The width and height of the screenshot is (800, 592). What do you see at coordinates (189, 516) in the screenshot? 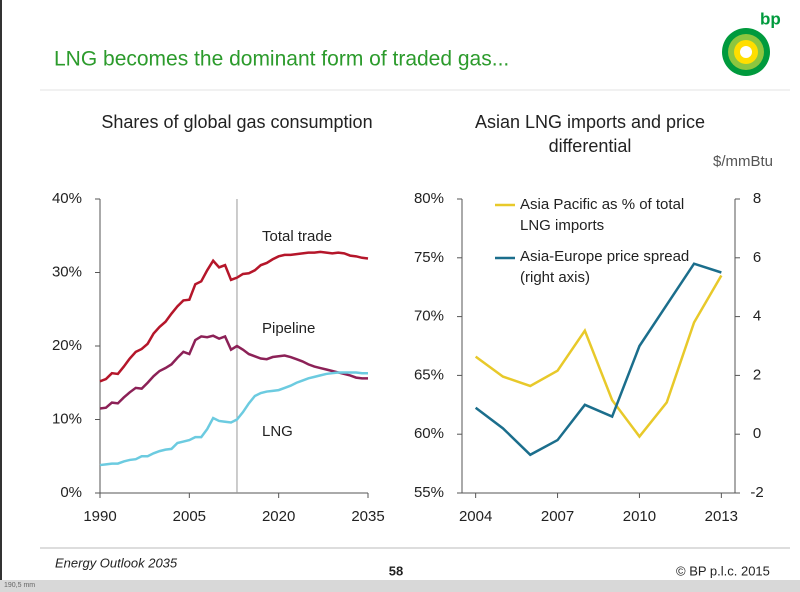
I see `x-tick-label: 2005` at bounding box center [189, 516].